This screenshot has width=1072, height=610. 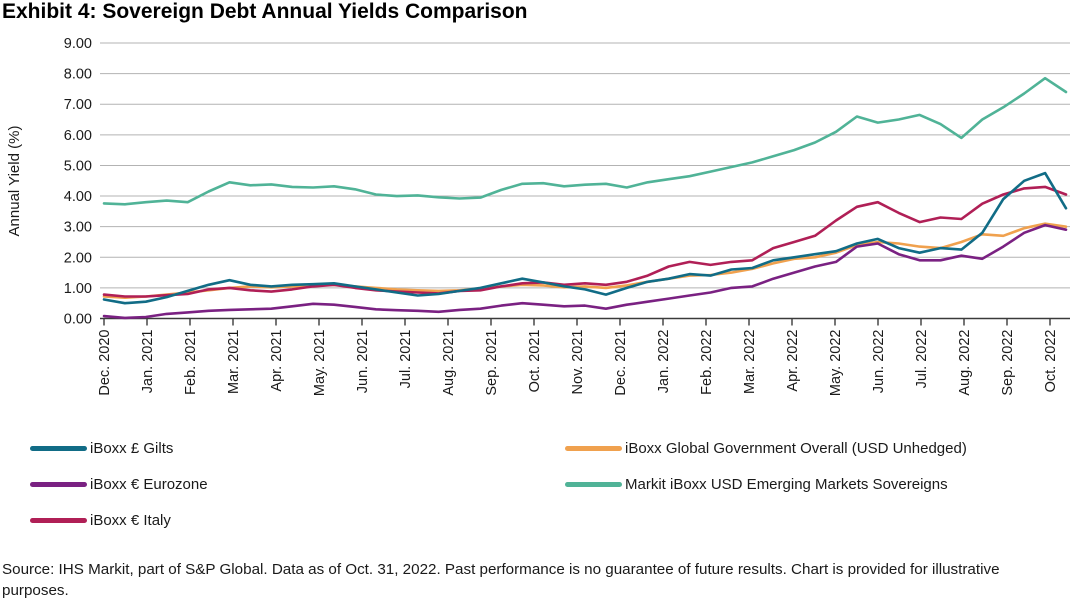 What do you see at coordinates (535, 361) in the screenshot?
I see `x-tick-label: Oct. 2021` at bounding box center [535, 361].